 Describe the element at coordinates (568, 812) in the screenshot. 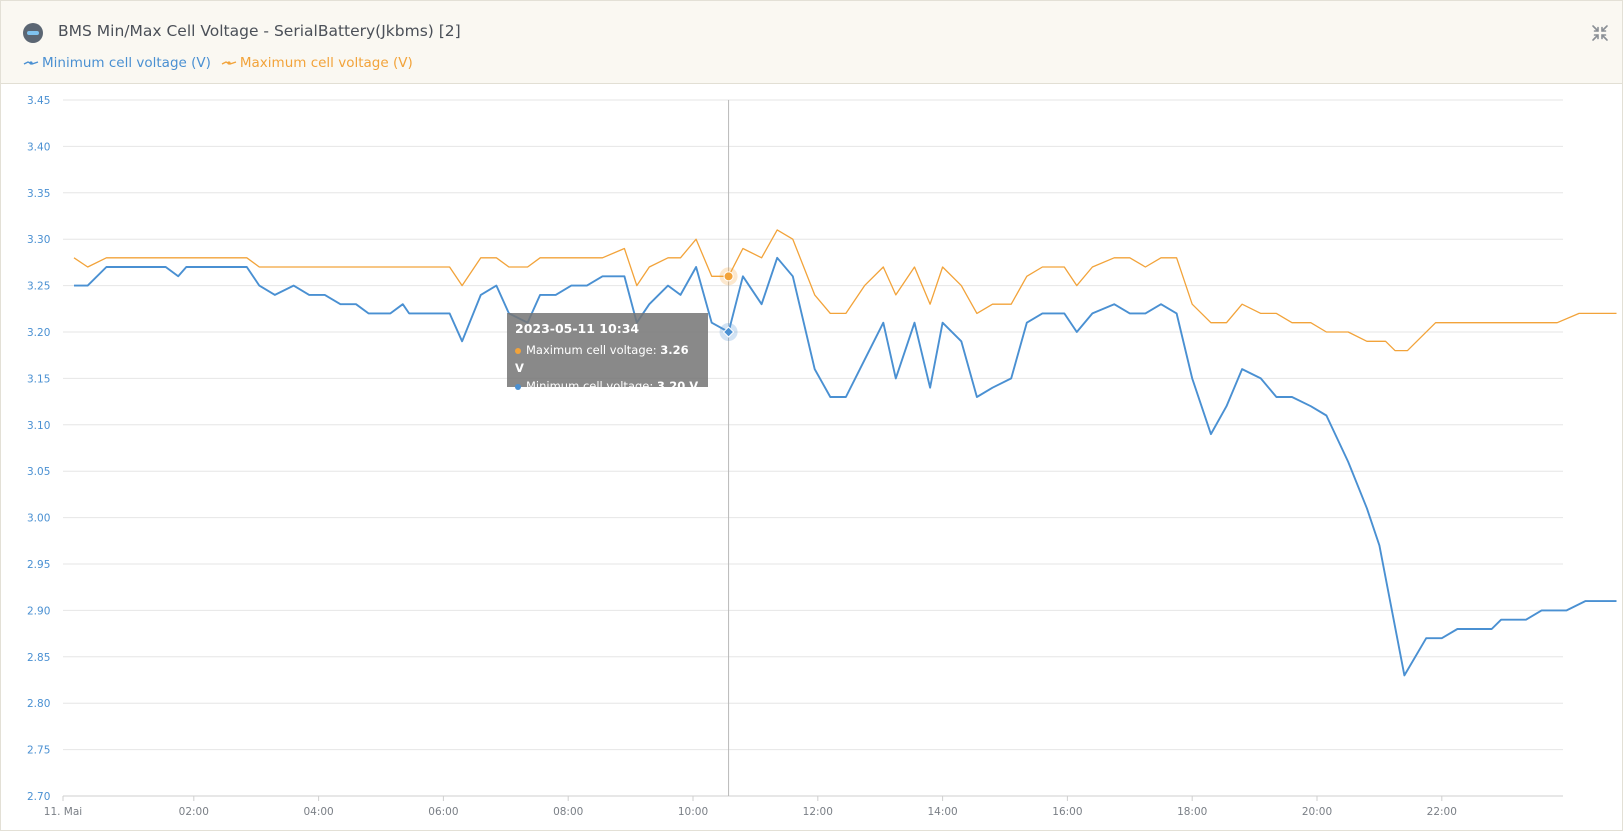

I see `x-tick-label: 08:00` at that location.